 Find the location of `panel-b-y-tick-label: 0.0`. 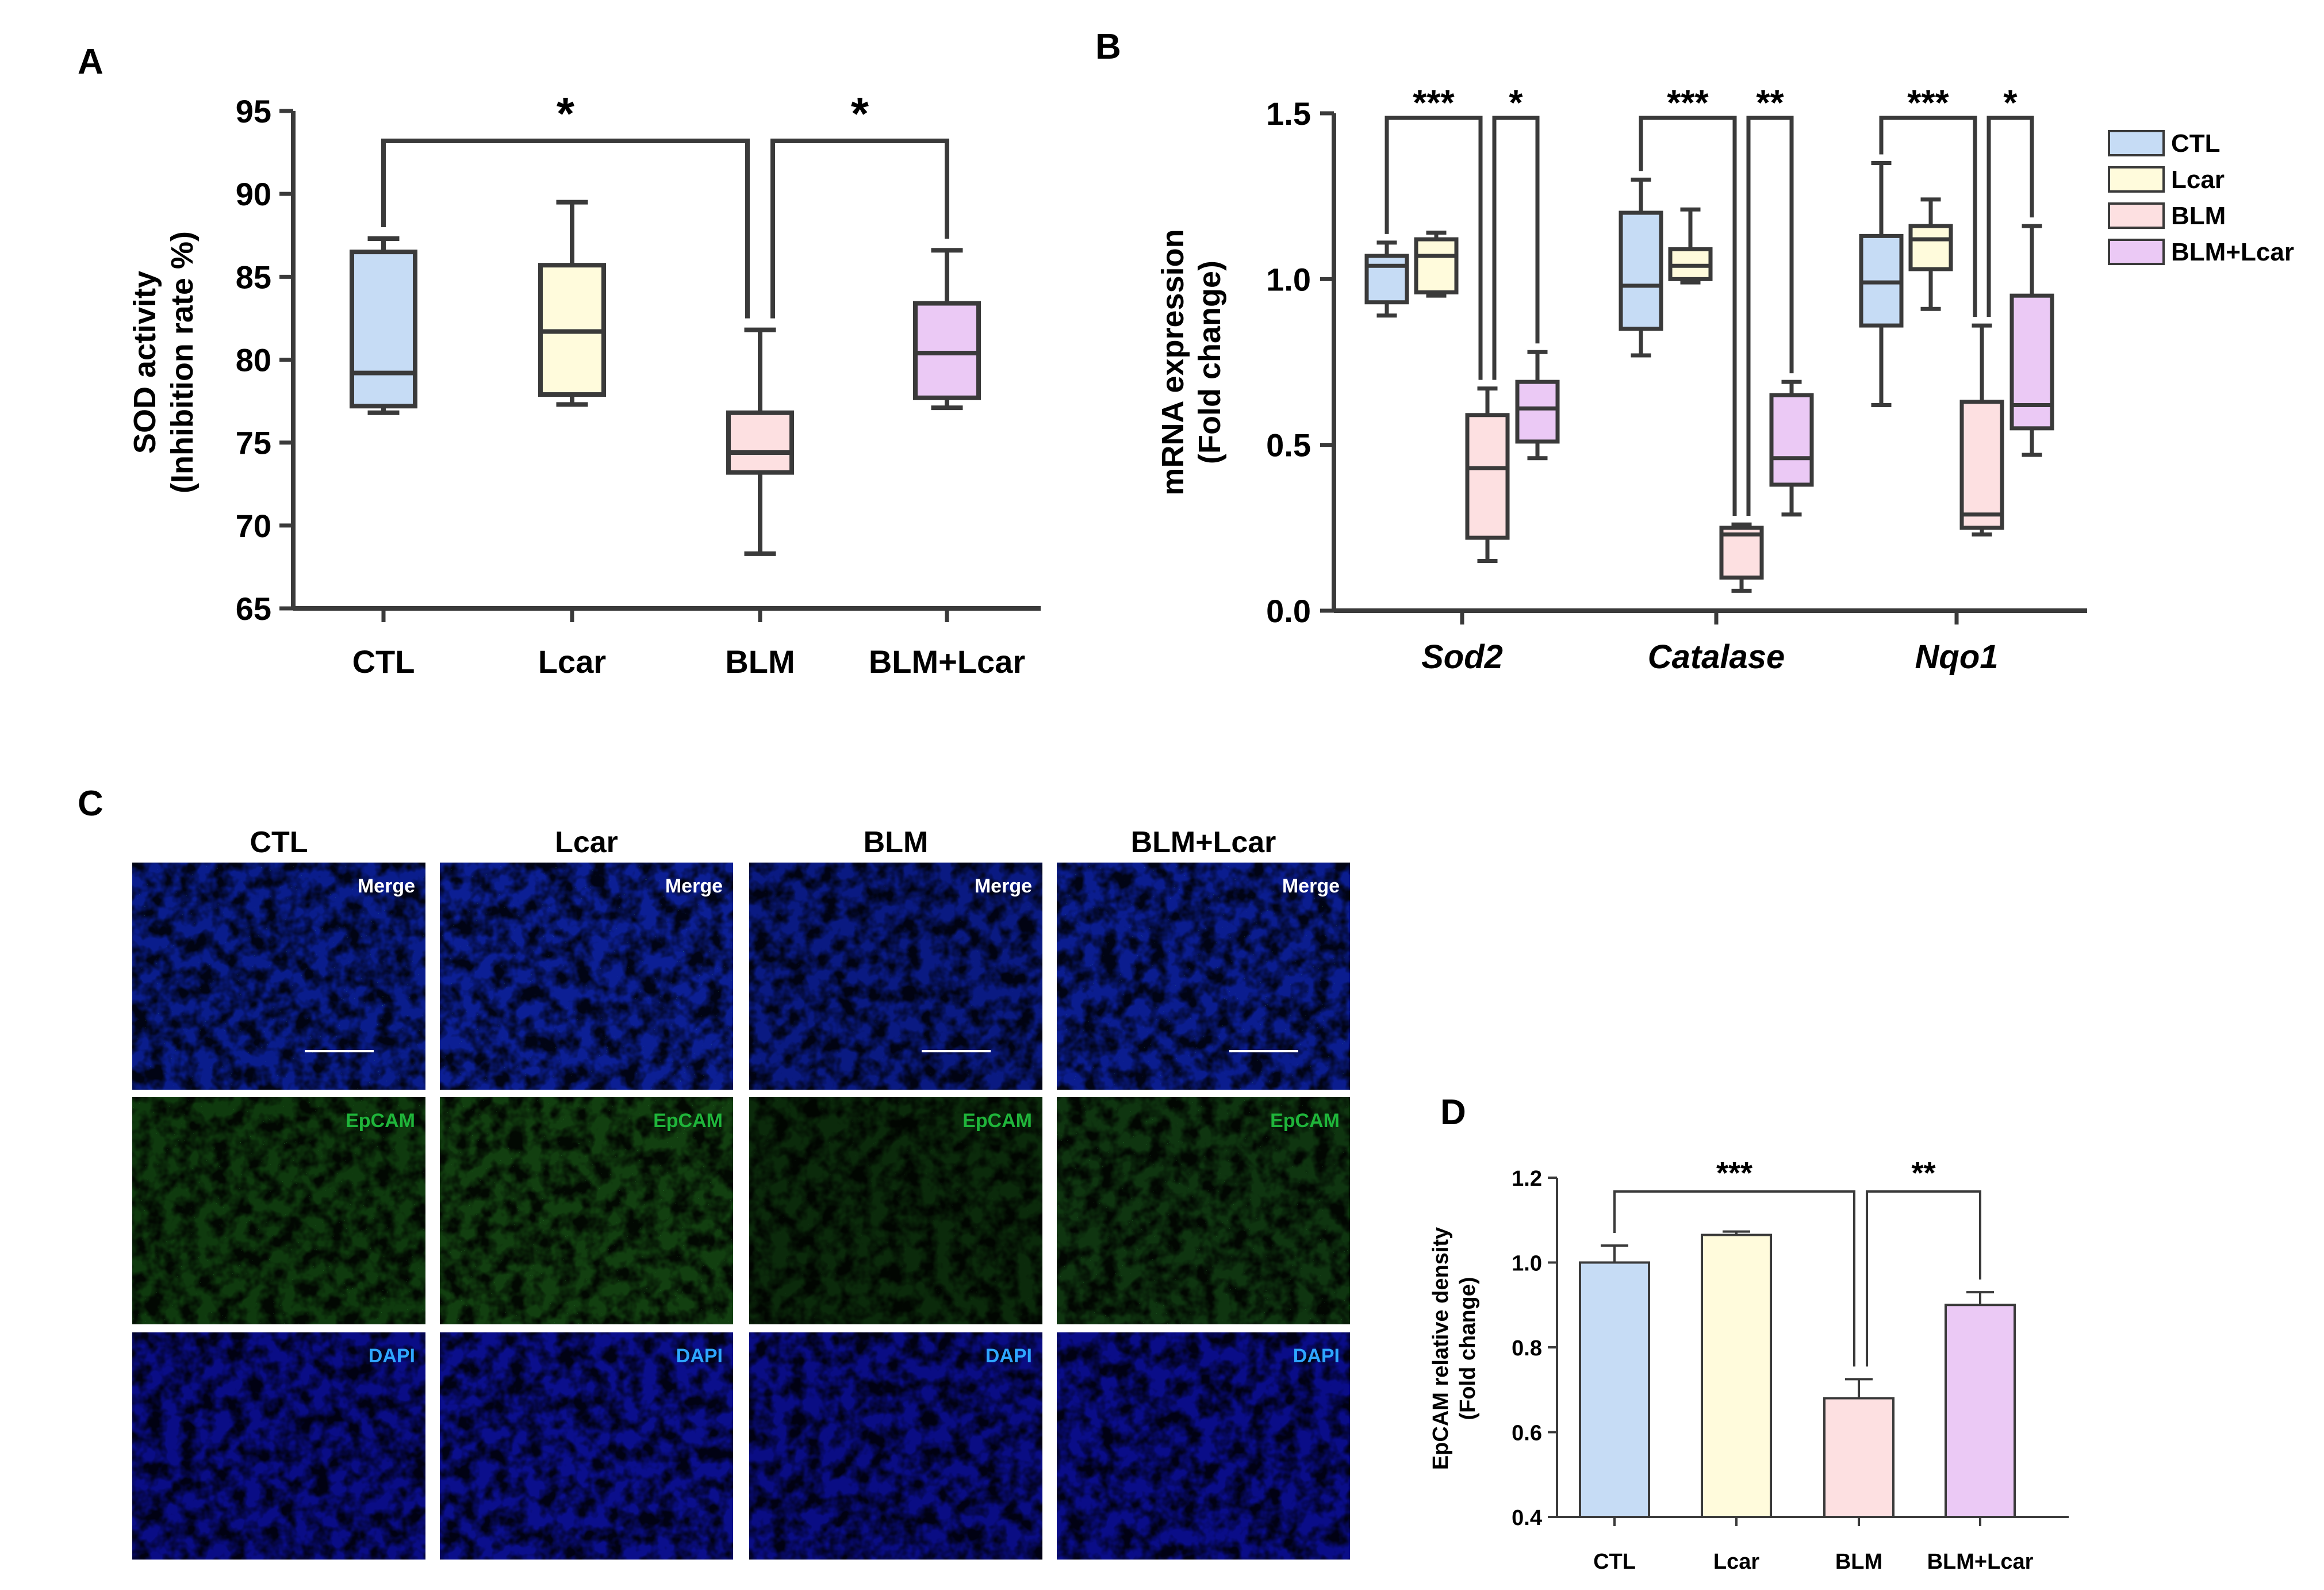

panel-b-y-tick-label: 0.0 is located at coordinates (1288, 611).